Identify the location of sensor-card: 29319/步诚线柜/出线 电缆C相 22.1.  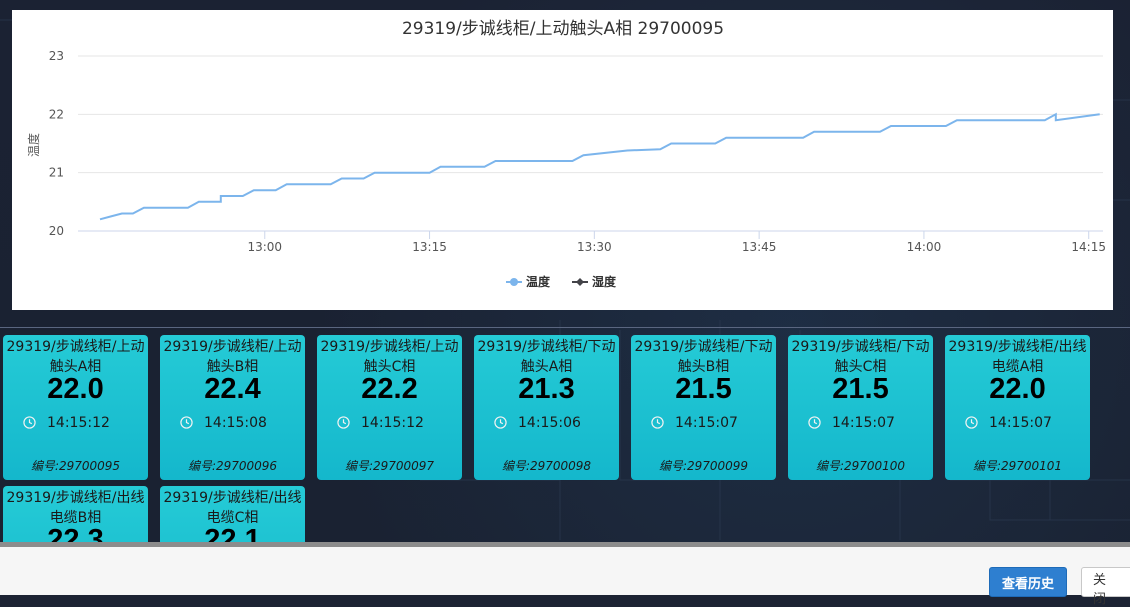
(232, 514).